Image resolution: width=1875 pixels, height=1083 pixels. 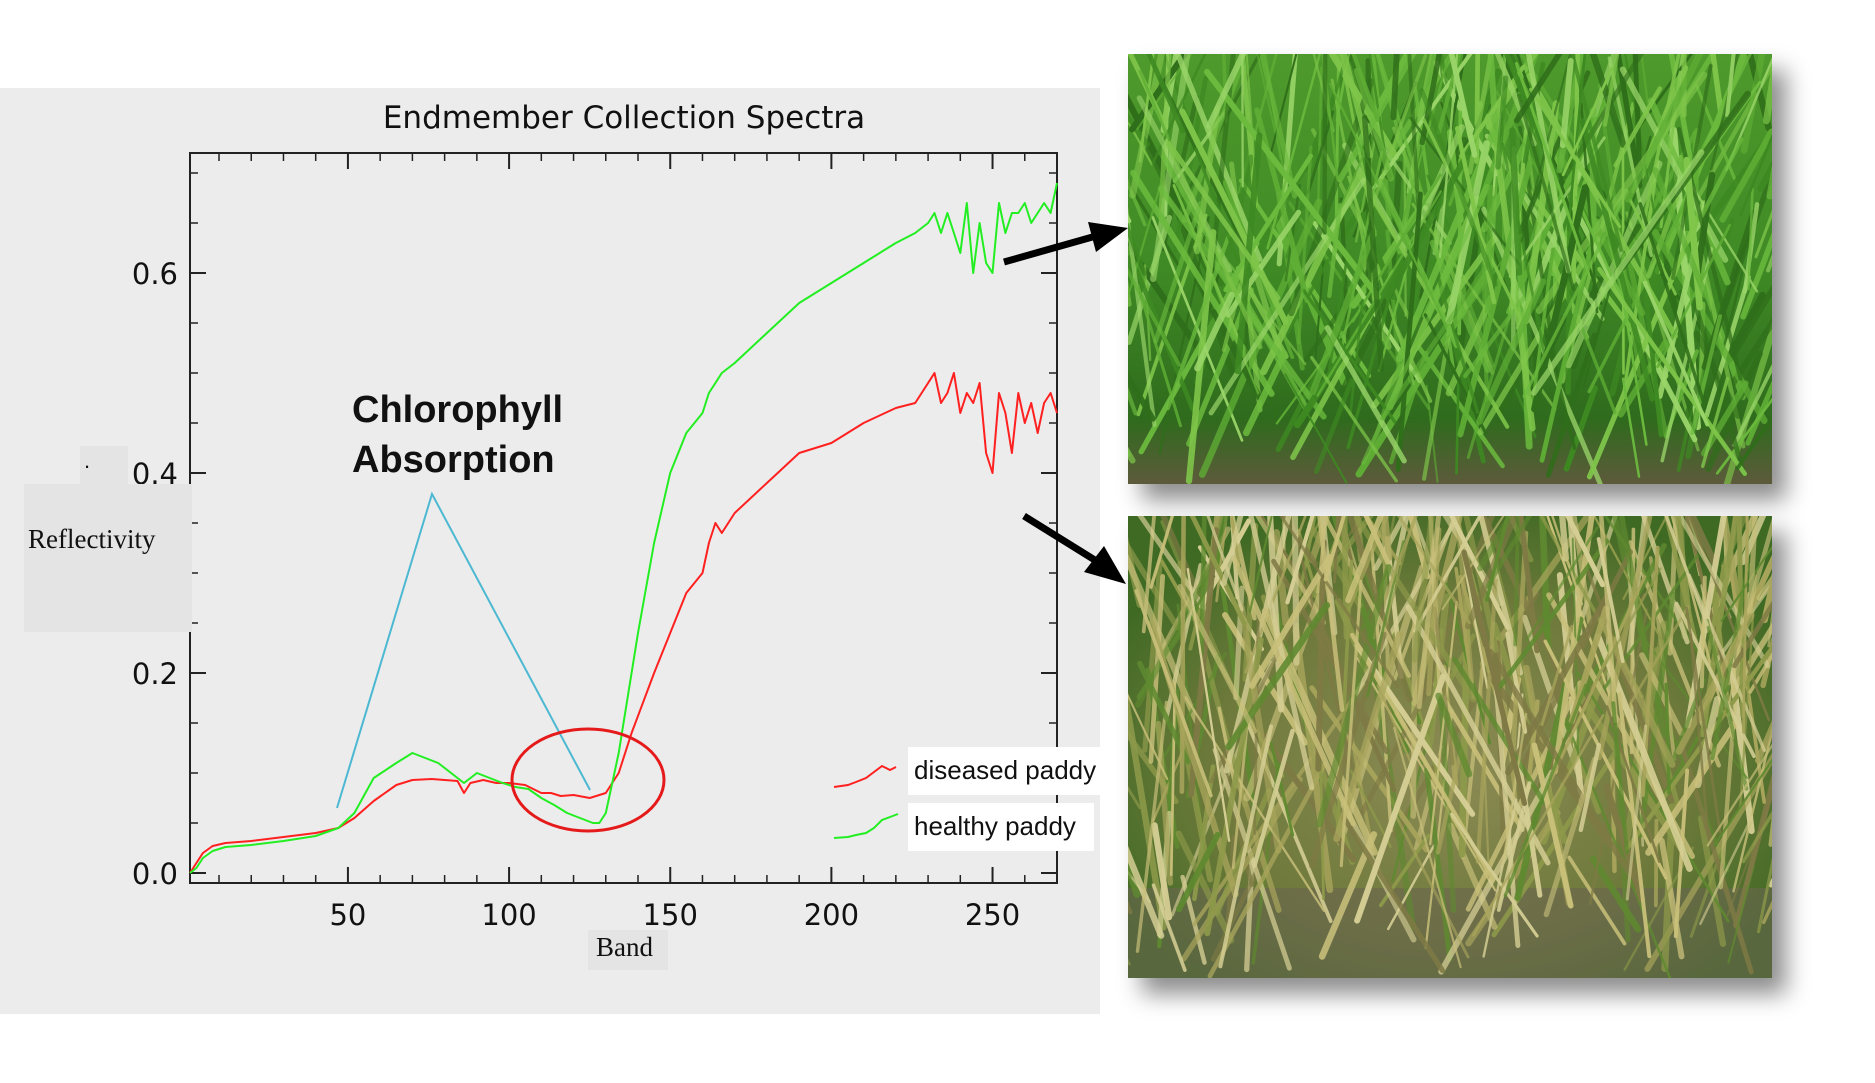 What do you see at coordinates (1008, 771) in the screenshot?
I see `legend-item-diseased: diseased paddy` at bounding box center [1008, 771].